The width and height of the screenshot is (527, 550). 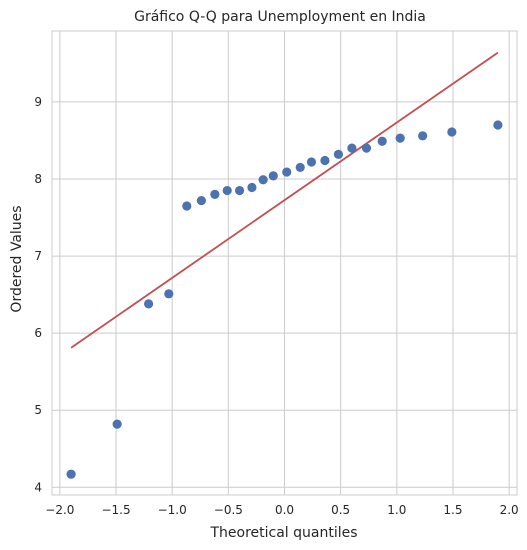 I want to click on x-tick-label: −1.0, so click(x=172, y=510).